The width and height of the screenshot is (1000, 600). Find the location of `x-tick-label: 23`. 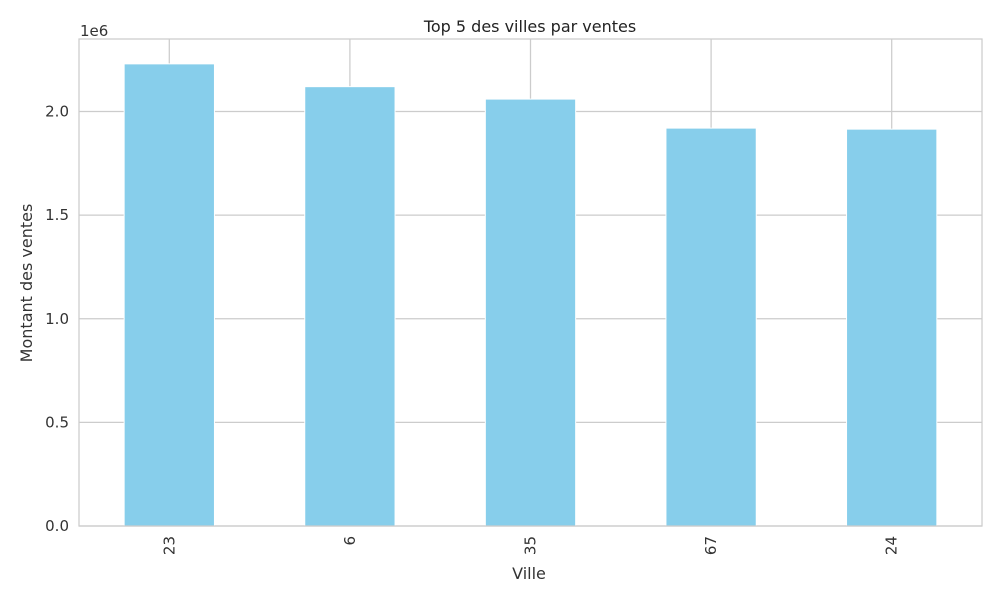

x-tick-label: 23 is located at coordinates (169, 545).